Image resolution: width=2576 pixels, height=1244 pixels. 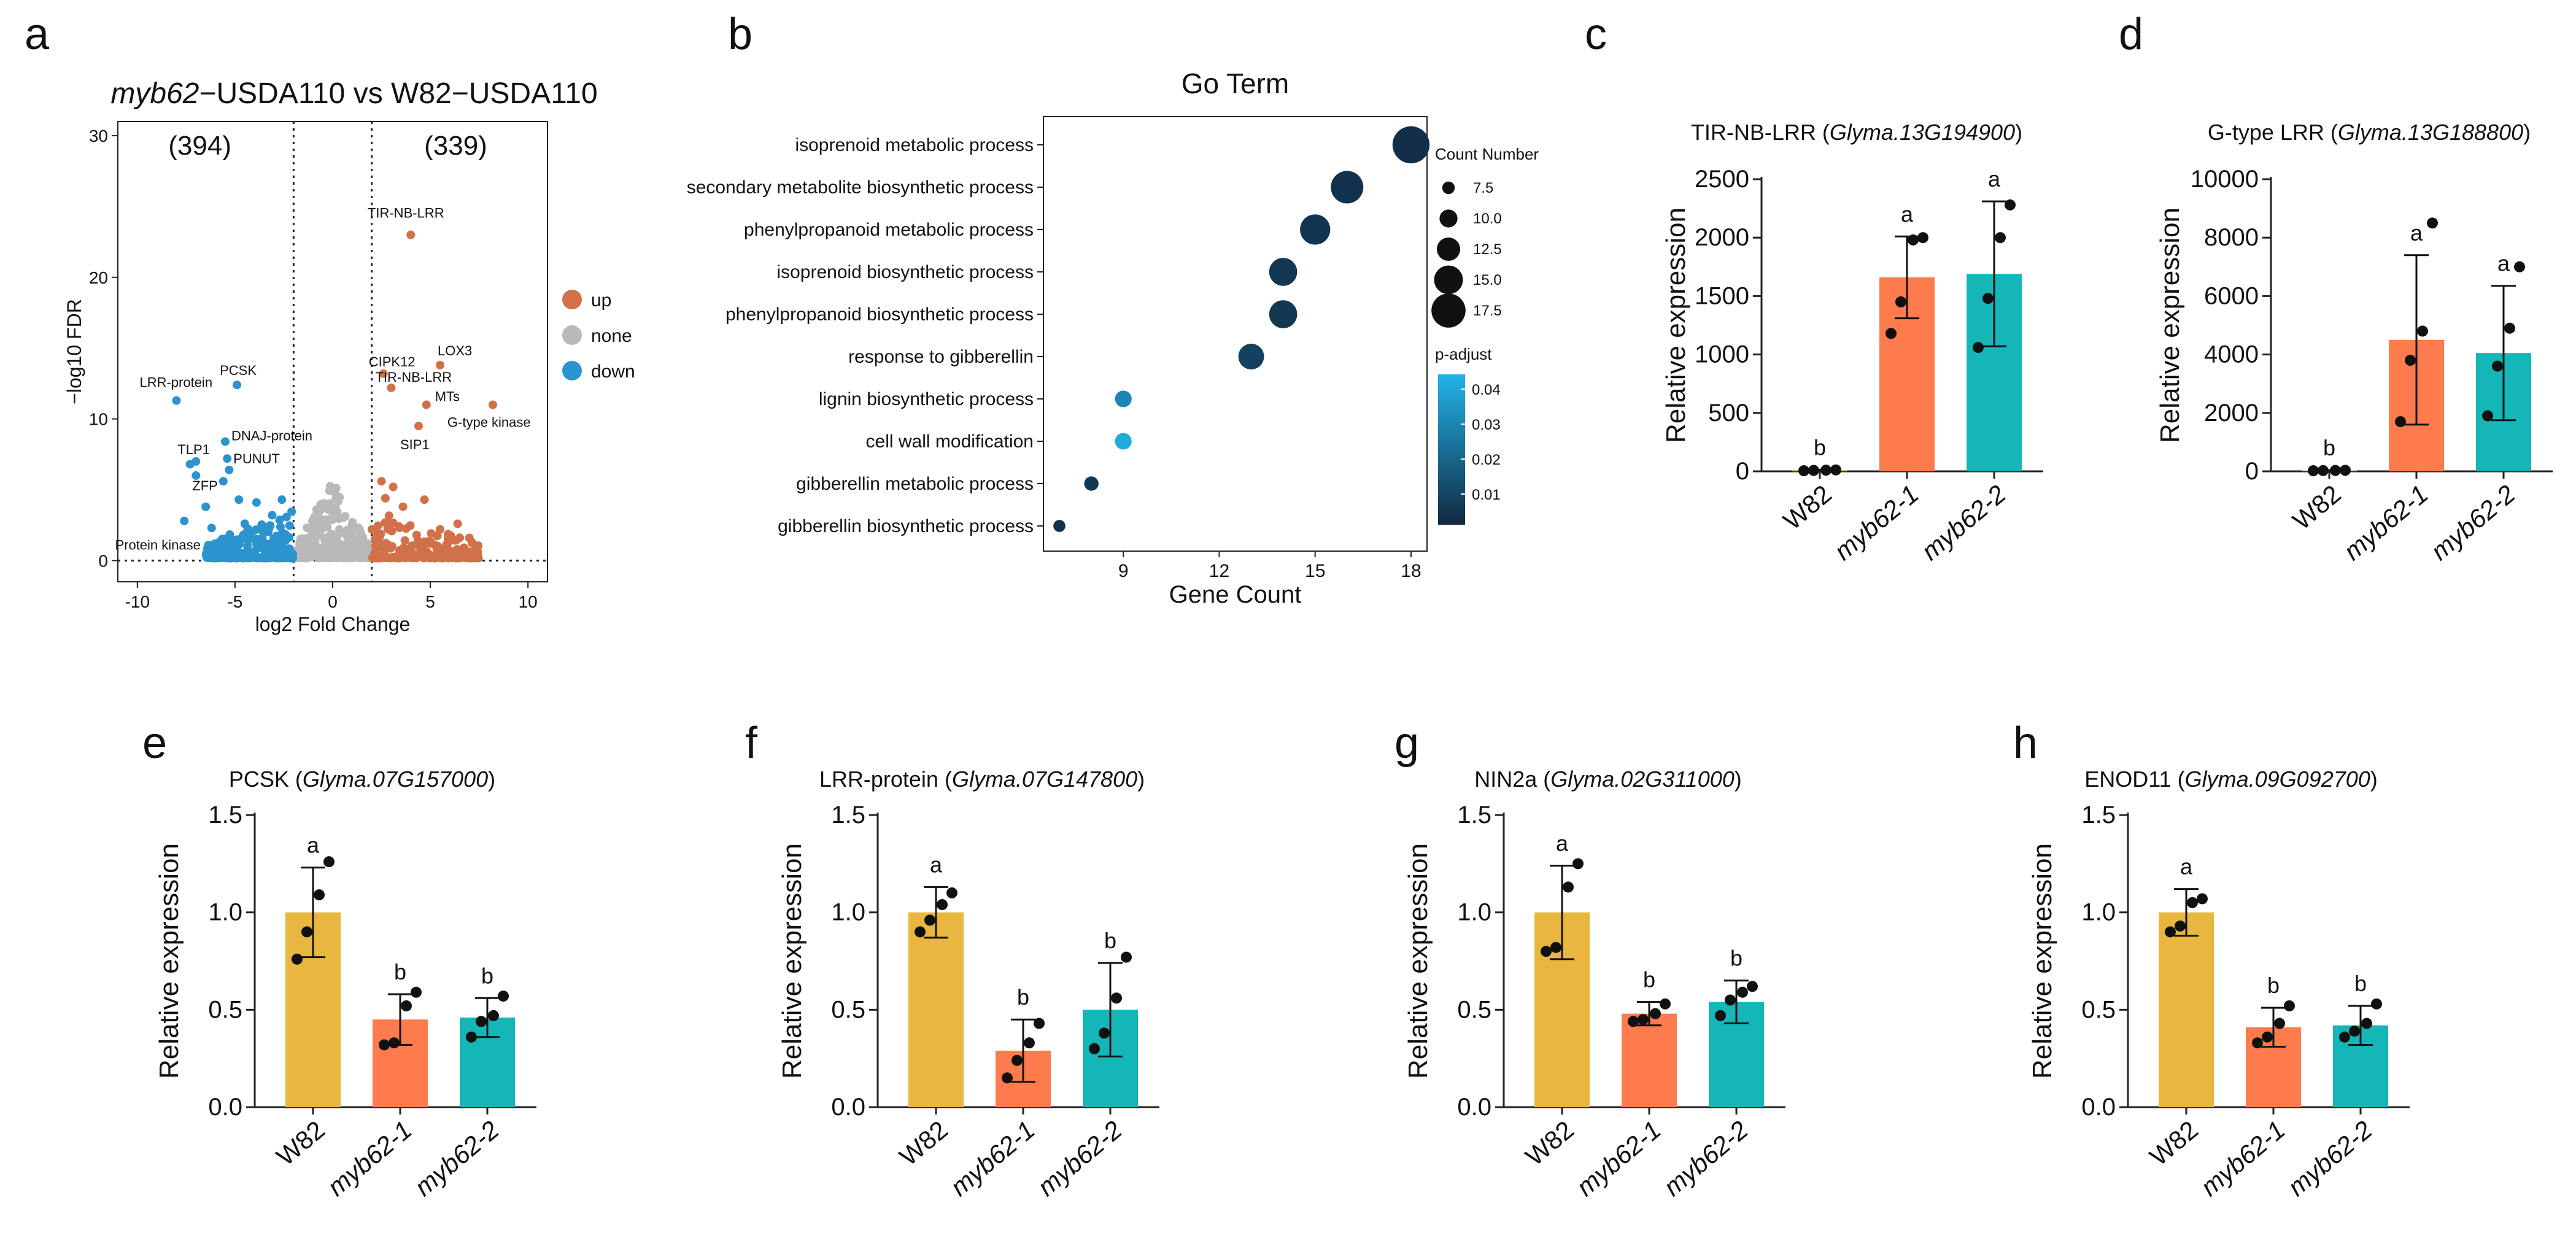 I want to click on y-tick-label: 0, so click(x=103, y=560).